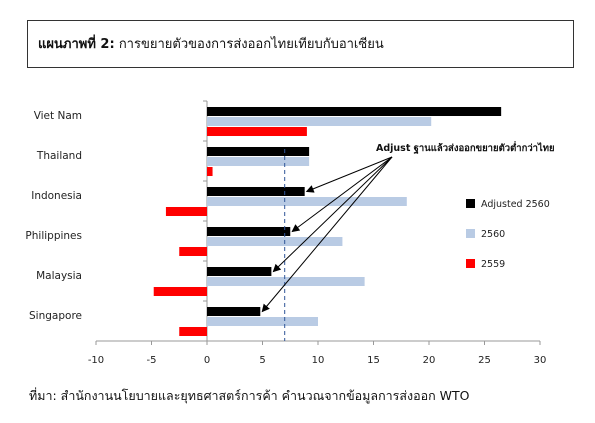 This screenshot has width=595, height=423. Describe the element at coordinates (96, 360) in the screenshot. I see `x-tick-label: -10` at that location.